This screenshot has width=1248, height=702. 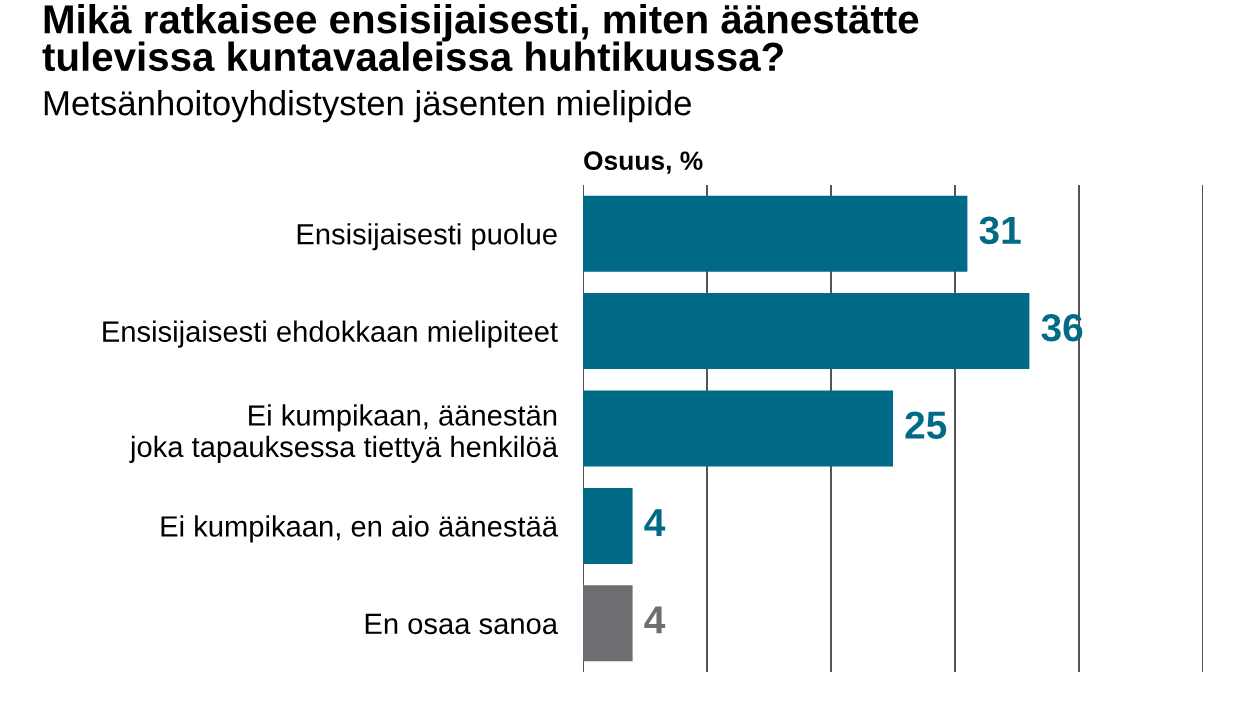 What do you see at coordinates (367, 106) in the screenshot?
I see `chart-subtitle: Metsänhoitoyhdistysten jäsenten mielipide` at bounding box center [367, 106].